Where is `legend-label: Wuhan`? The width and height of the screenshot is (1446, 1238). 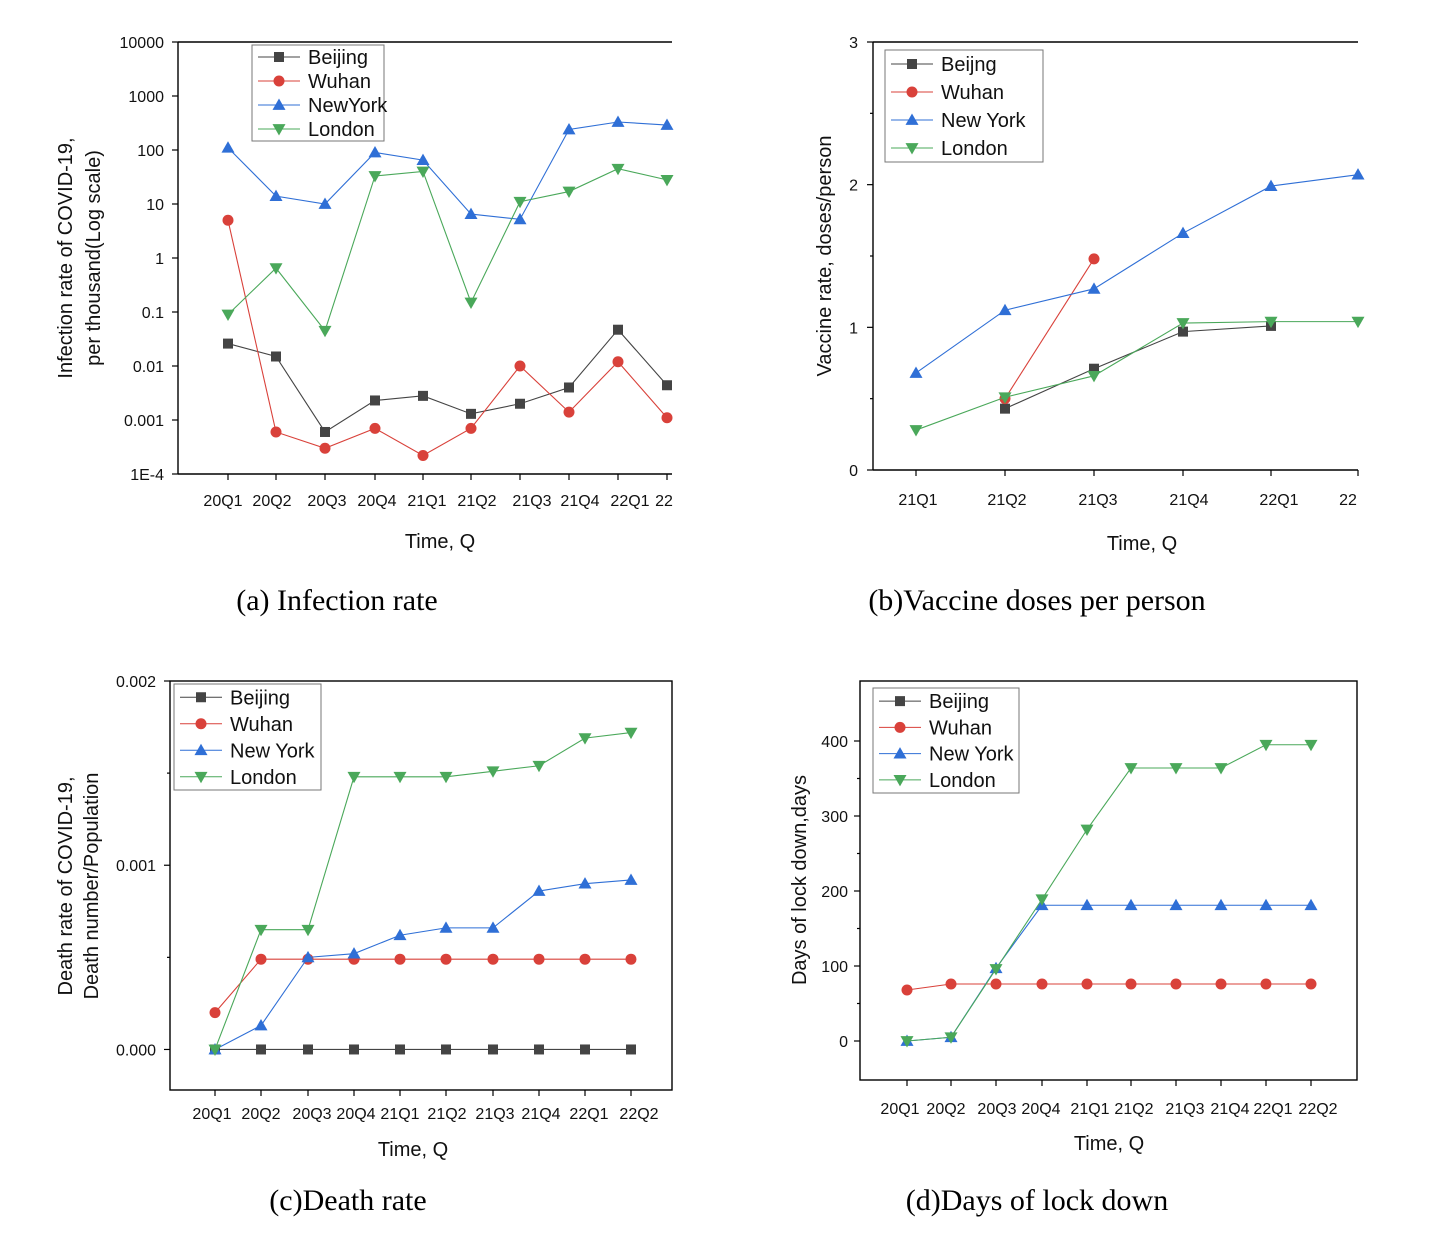
legend-label: Wuhan is located at coordinates (960, 728).